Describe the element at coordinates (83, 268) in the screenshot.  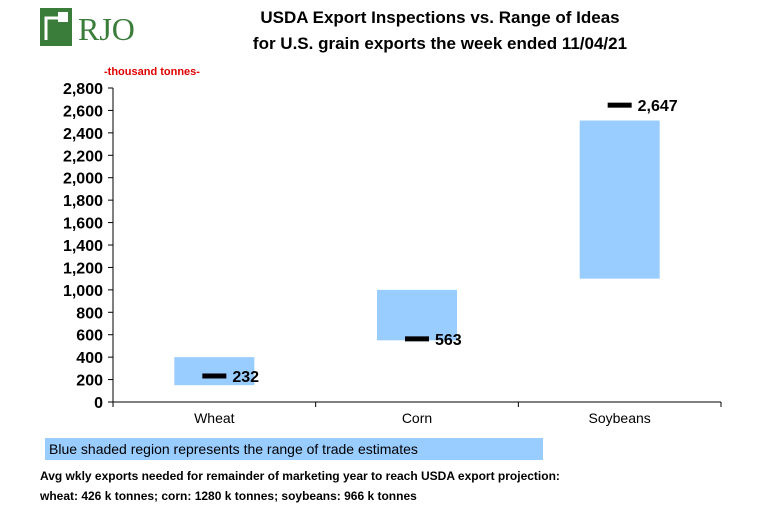
I see `y-tick-label: 1,200` at that location.